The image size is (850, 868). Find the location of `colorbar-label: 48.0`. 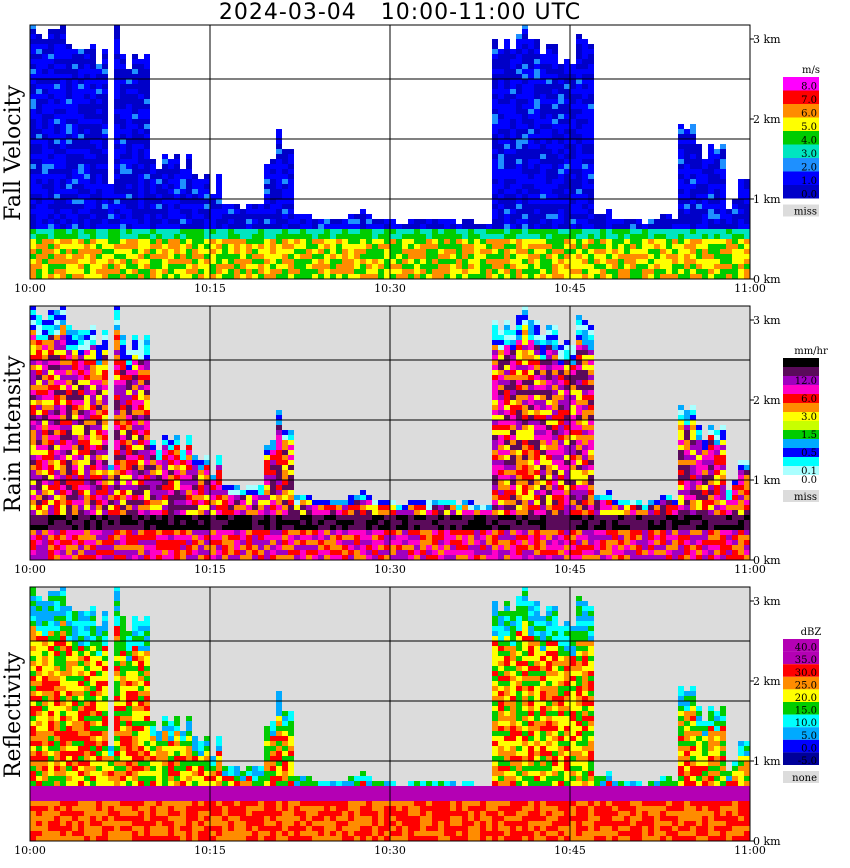

colorbar-label: 48.0 is located at coordinates (806, 363).